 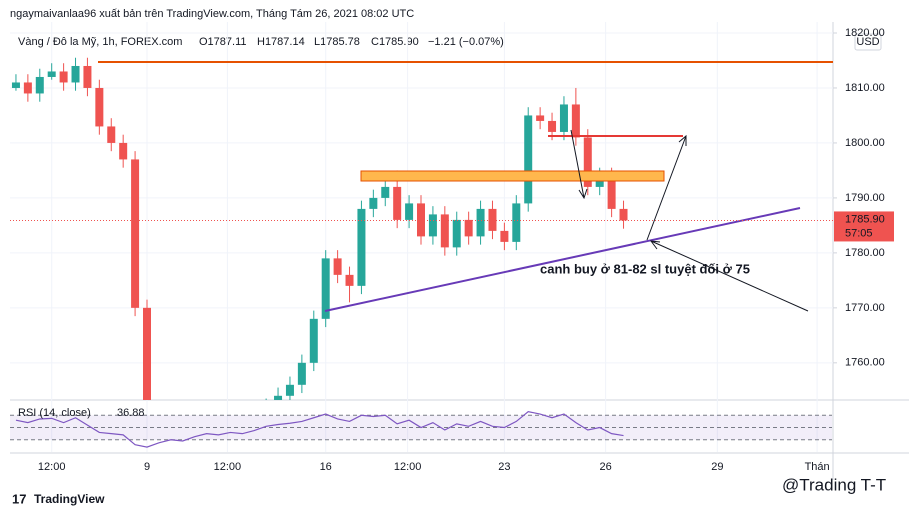 I want to click on x-tick-label: 29, so click(x=717, y=467).